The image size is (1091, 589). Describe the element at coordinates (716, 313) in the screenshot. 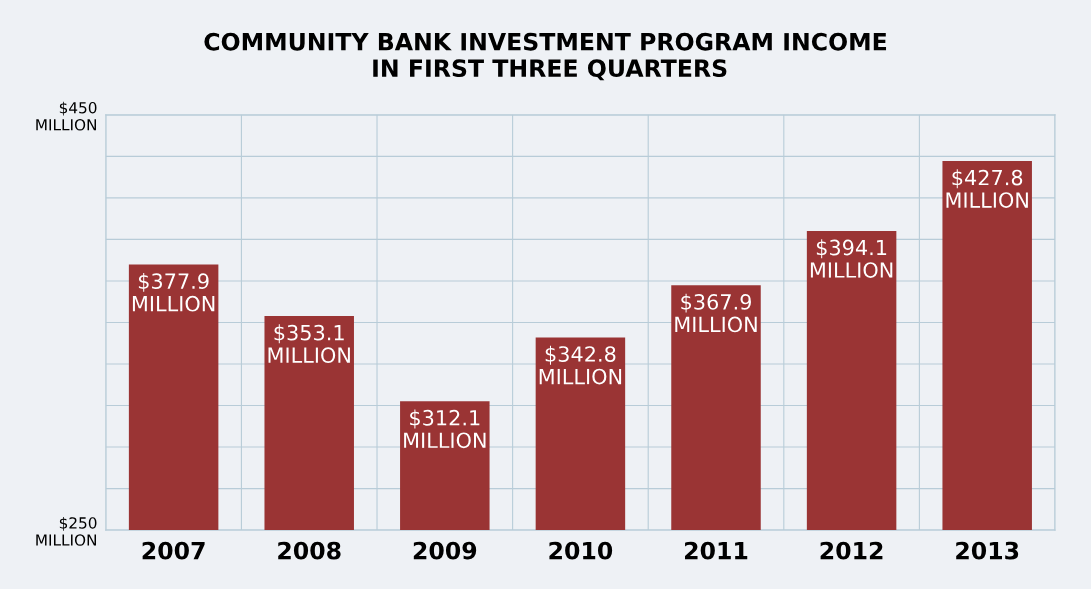

I see `data-label: $367.9 MILLION` at that location.